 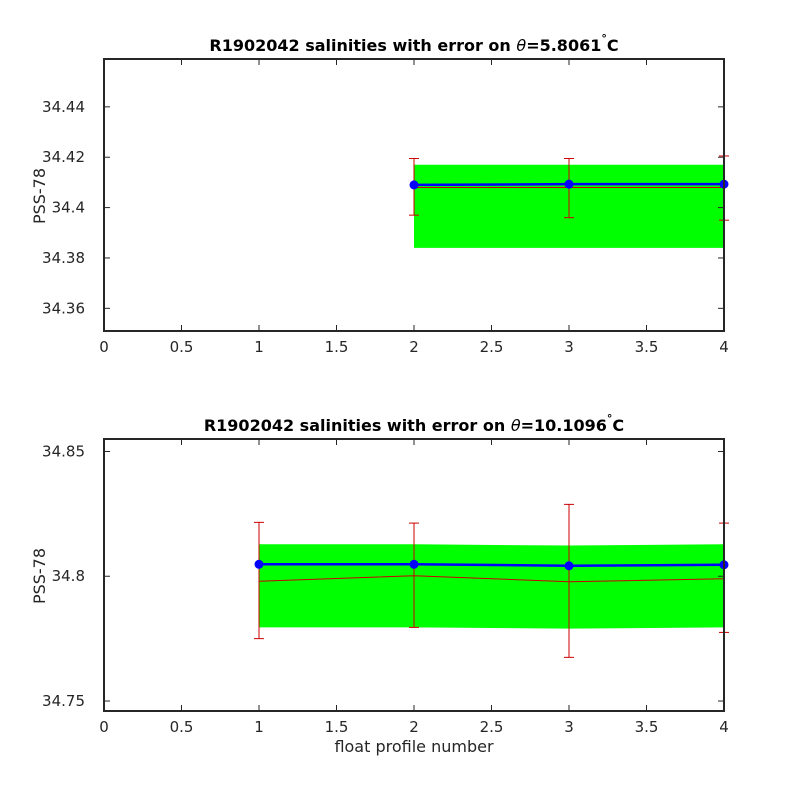 What do you see at coordinates (491, 579) in the screenshot?
I see `bottom-error-center-line` at bounding box center [491, 579].